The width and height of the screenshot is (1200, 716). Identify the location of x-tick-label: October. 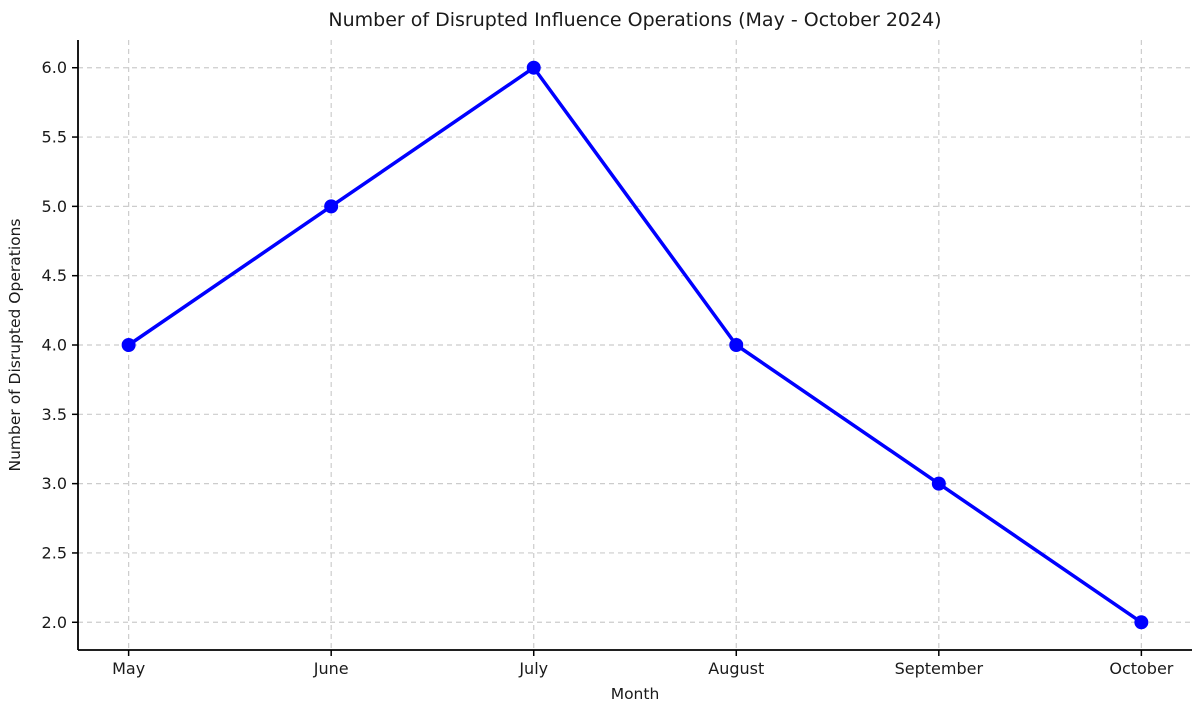
(1141, 668).